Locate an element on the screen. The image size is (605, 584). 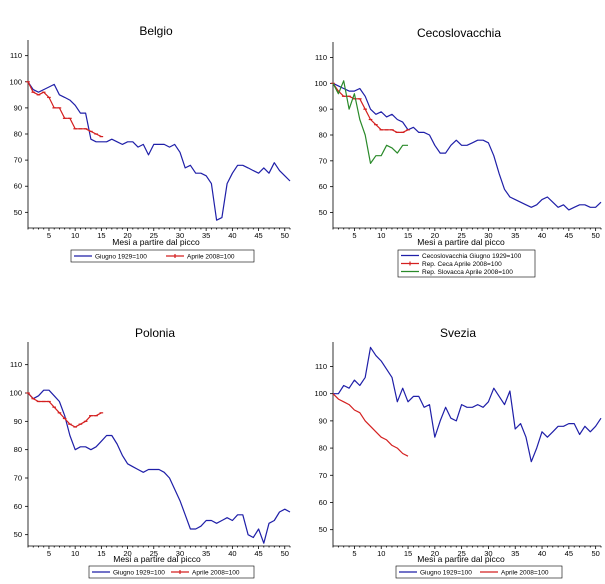
panel-title: Polonia is located at coordinates (155, 333).